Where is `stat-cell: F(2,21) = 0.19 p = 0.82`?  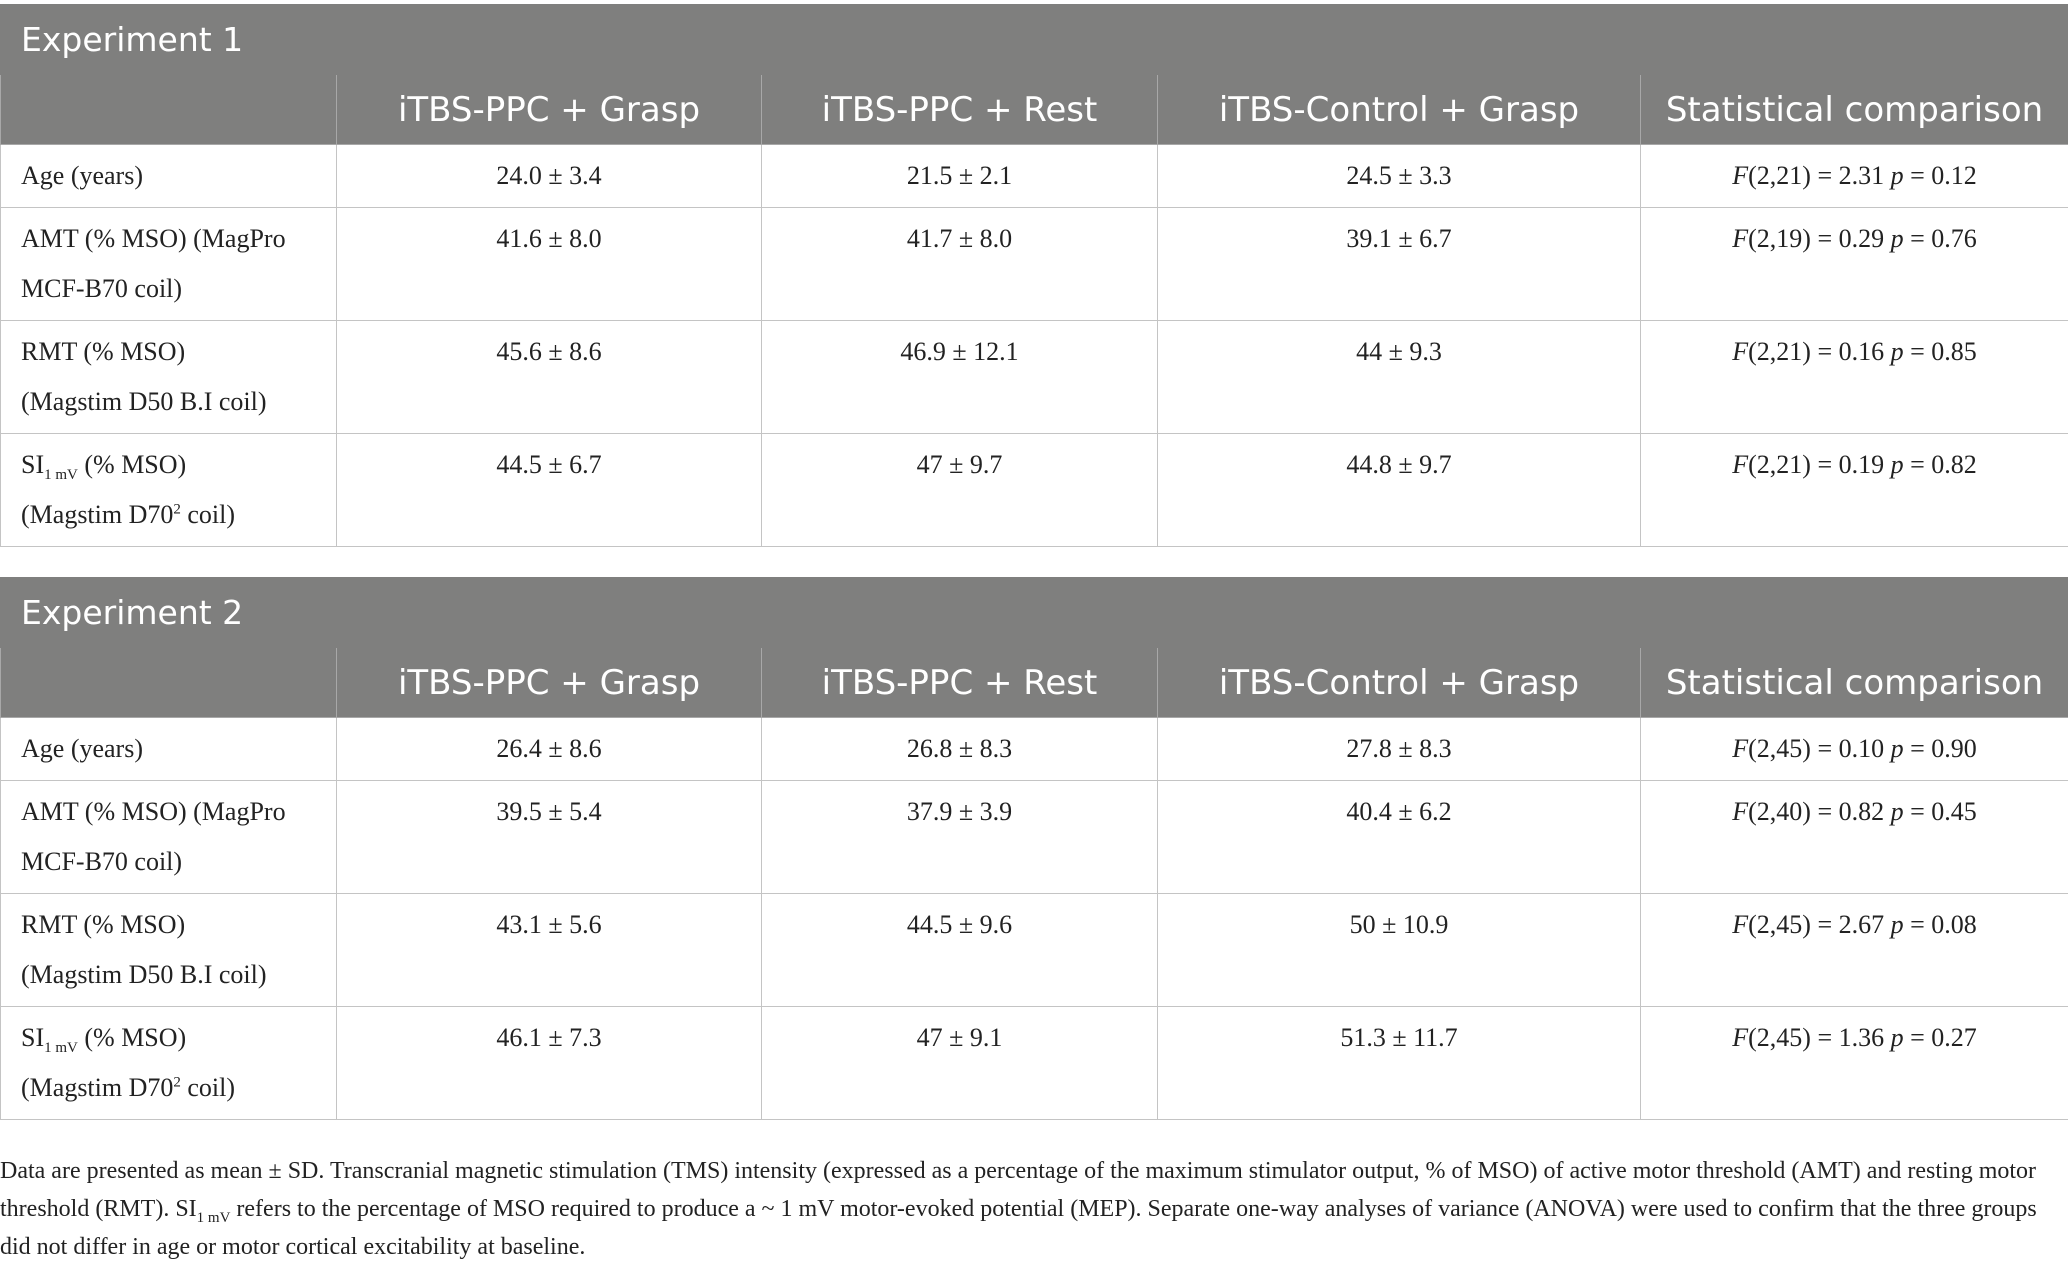
stat-cell: F(2,21) = 0.19 p = 0.82 is located at coordinates (1853, 490).